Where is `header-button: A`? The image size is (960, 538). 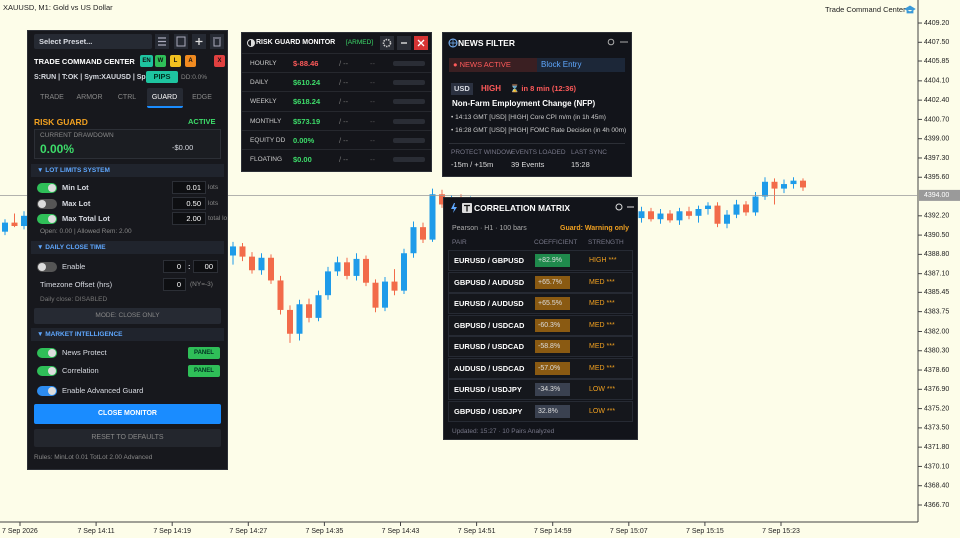
header-button: A is located at coordinates (190, 61).